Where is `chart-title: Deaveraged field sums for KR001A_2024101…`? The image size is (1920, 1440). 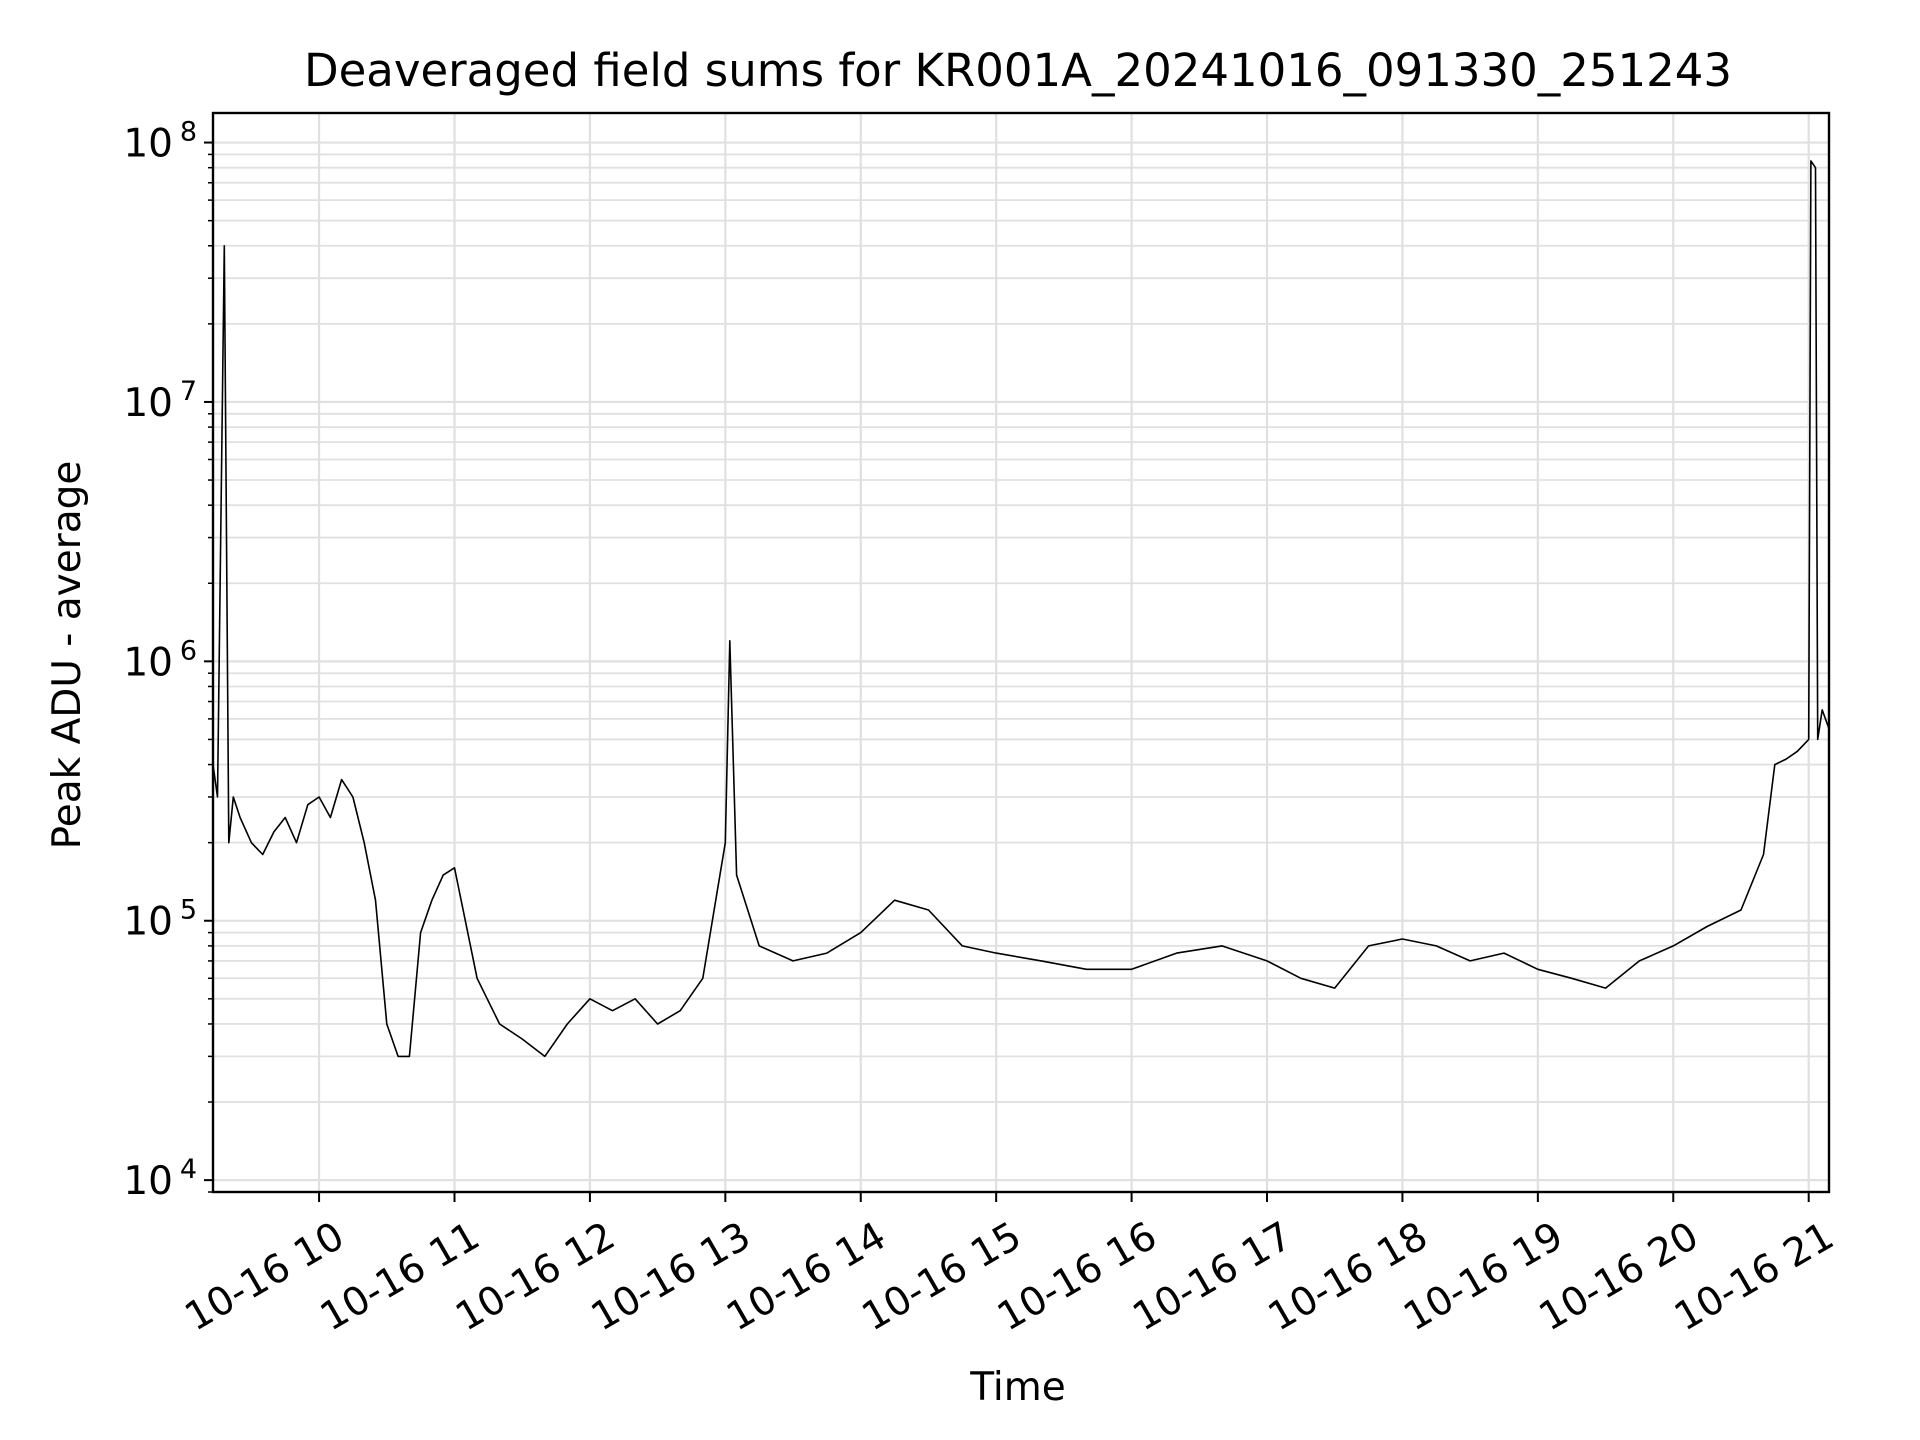
chart-title: Deaveraged field sums for KR001A_2024101… is located at coordinates (1018, 70).